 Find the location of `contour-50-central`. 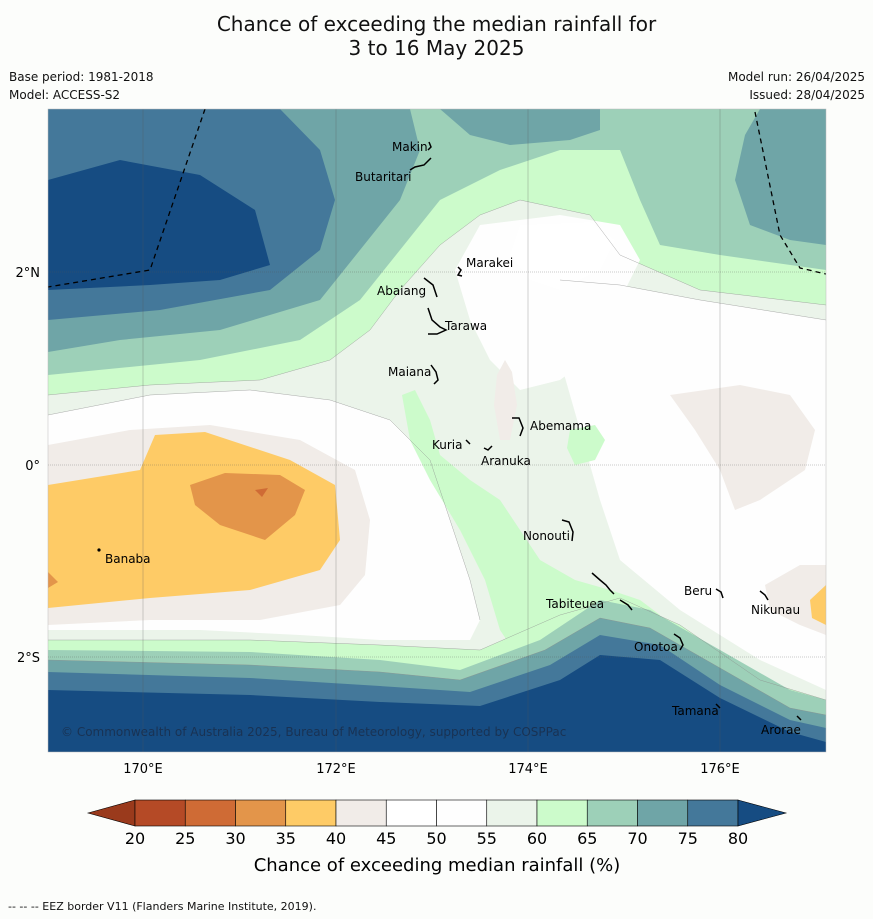

contour-50-central is located at coordinates (562, 256).